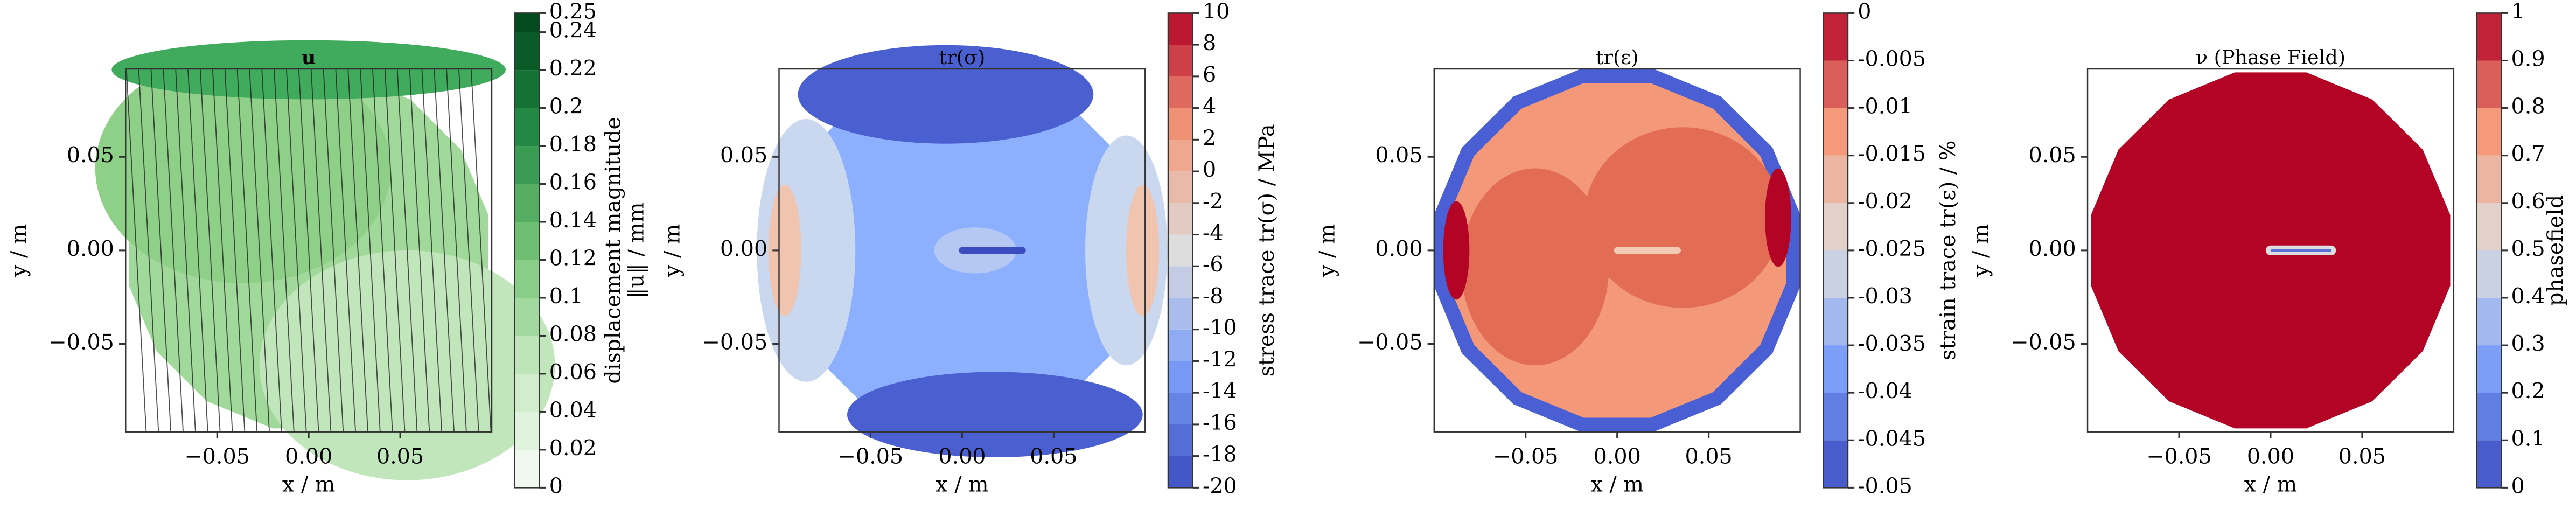 Image resolution: width=2576 pixels, height=509 pixels. What do you see at coordinates (1266, 250) in the screenshot?
I see `colorbar-label: stress trace tr(σ) / MPa` at bounding box center [1266, 250].